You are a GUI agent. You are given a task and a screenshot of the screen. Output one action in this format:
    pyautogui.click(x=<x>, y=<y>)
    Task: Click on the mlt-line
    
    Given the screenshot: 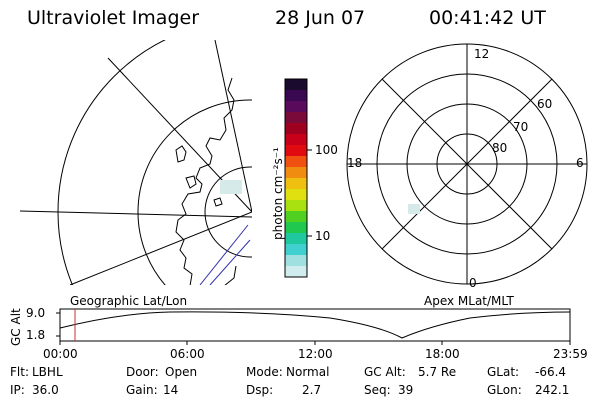 What is the action you would take?
    pyautogui.click(x=467, y=164)
    